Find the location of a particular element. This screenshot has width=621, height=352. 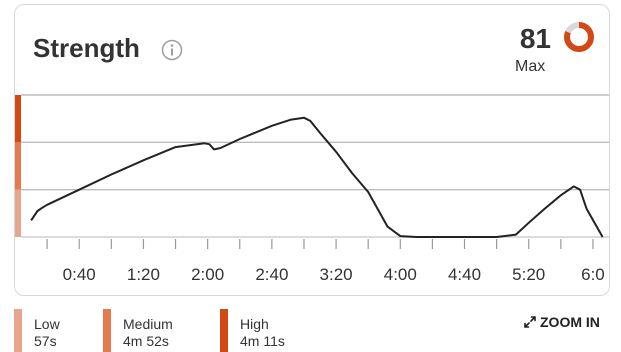

x-axis-labels: 0:40 1:20 2:00 2:40 3:20 4:00 4:40 5:20 6:0 is located at coordinates (334, 274).